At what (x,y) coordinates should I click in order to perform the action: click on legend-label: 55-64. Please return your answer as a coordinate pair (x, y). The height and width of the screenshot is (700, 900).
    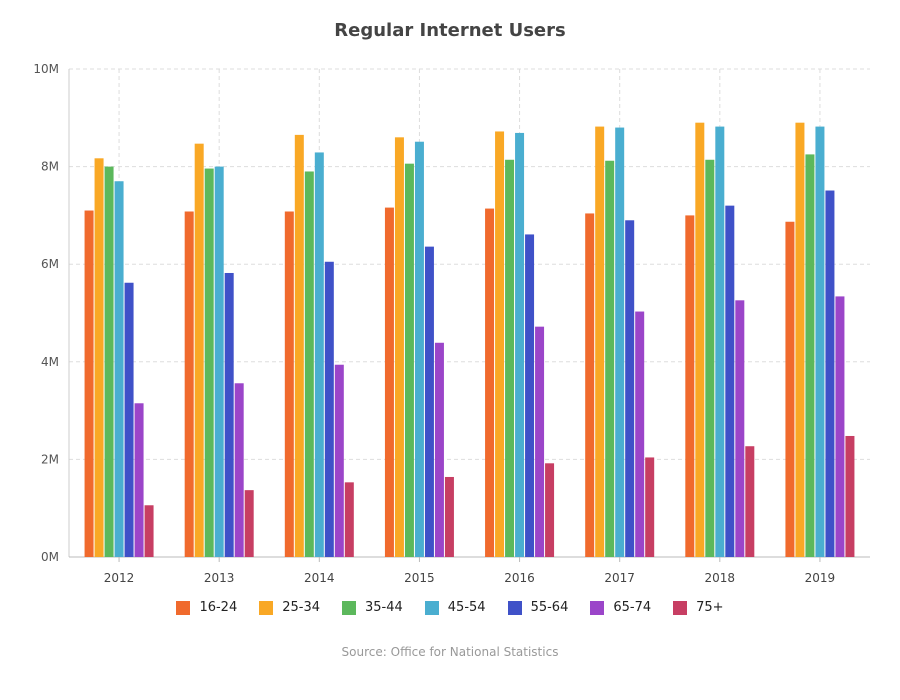
    Looking at the image, I should click on (549, 607).